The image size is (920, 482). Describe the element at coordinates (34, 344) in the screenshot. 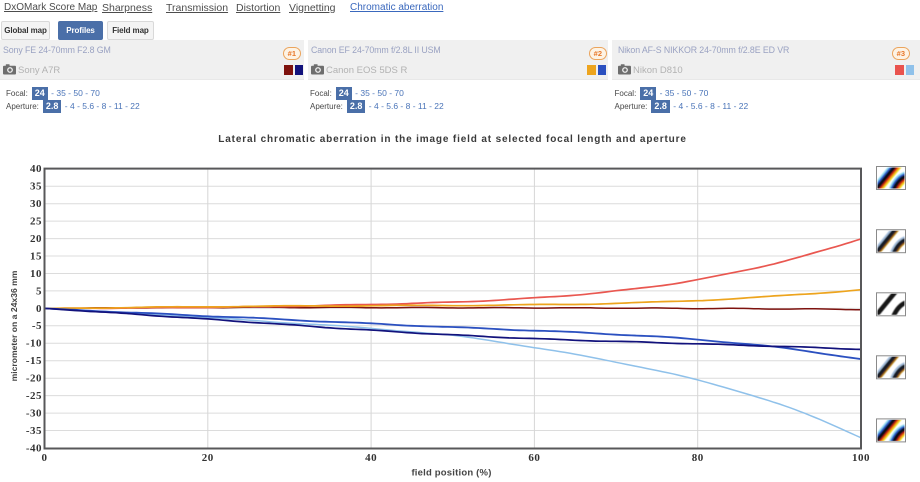

I see `svg-text: -10` at that location.